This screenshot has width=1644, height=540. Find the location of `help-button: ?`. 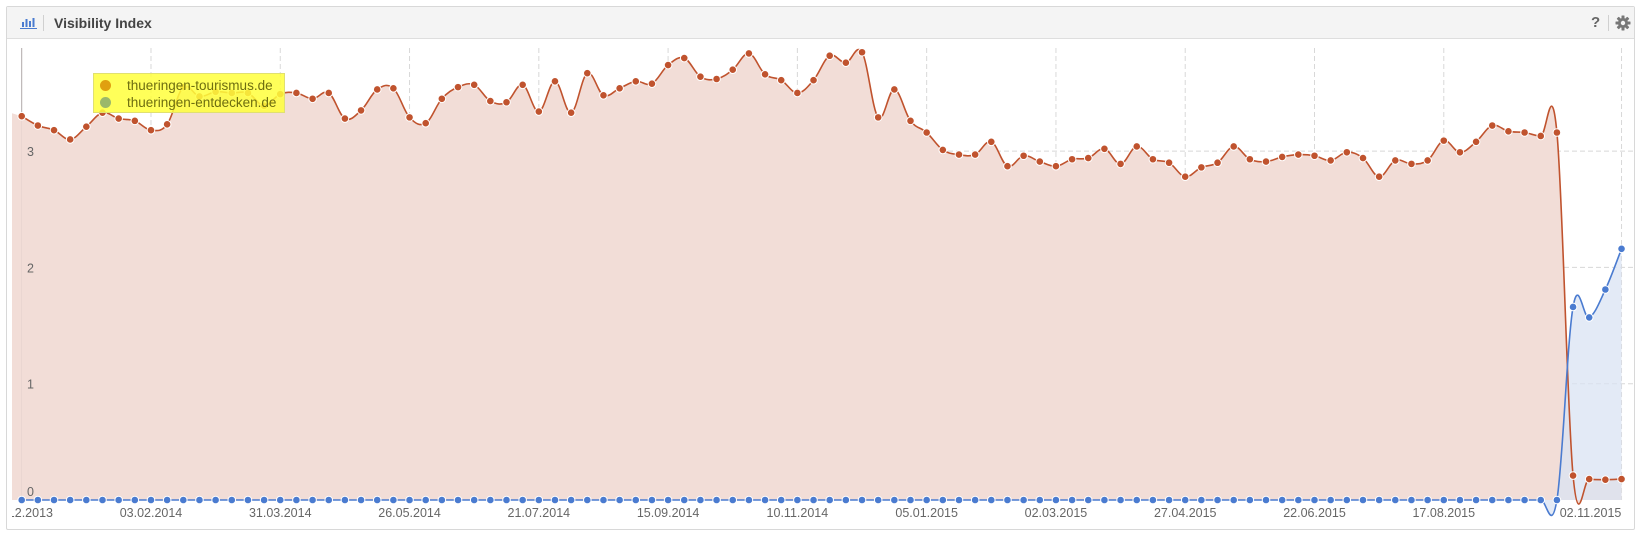

help-button: ? is located at coordinates (1596, 22).